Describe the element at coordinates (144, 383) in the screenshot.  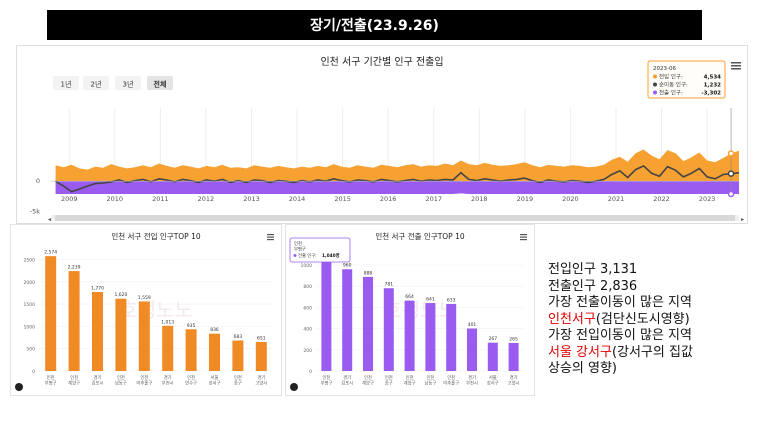
I see `x-category-label: 미추홀구` at that location.